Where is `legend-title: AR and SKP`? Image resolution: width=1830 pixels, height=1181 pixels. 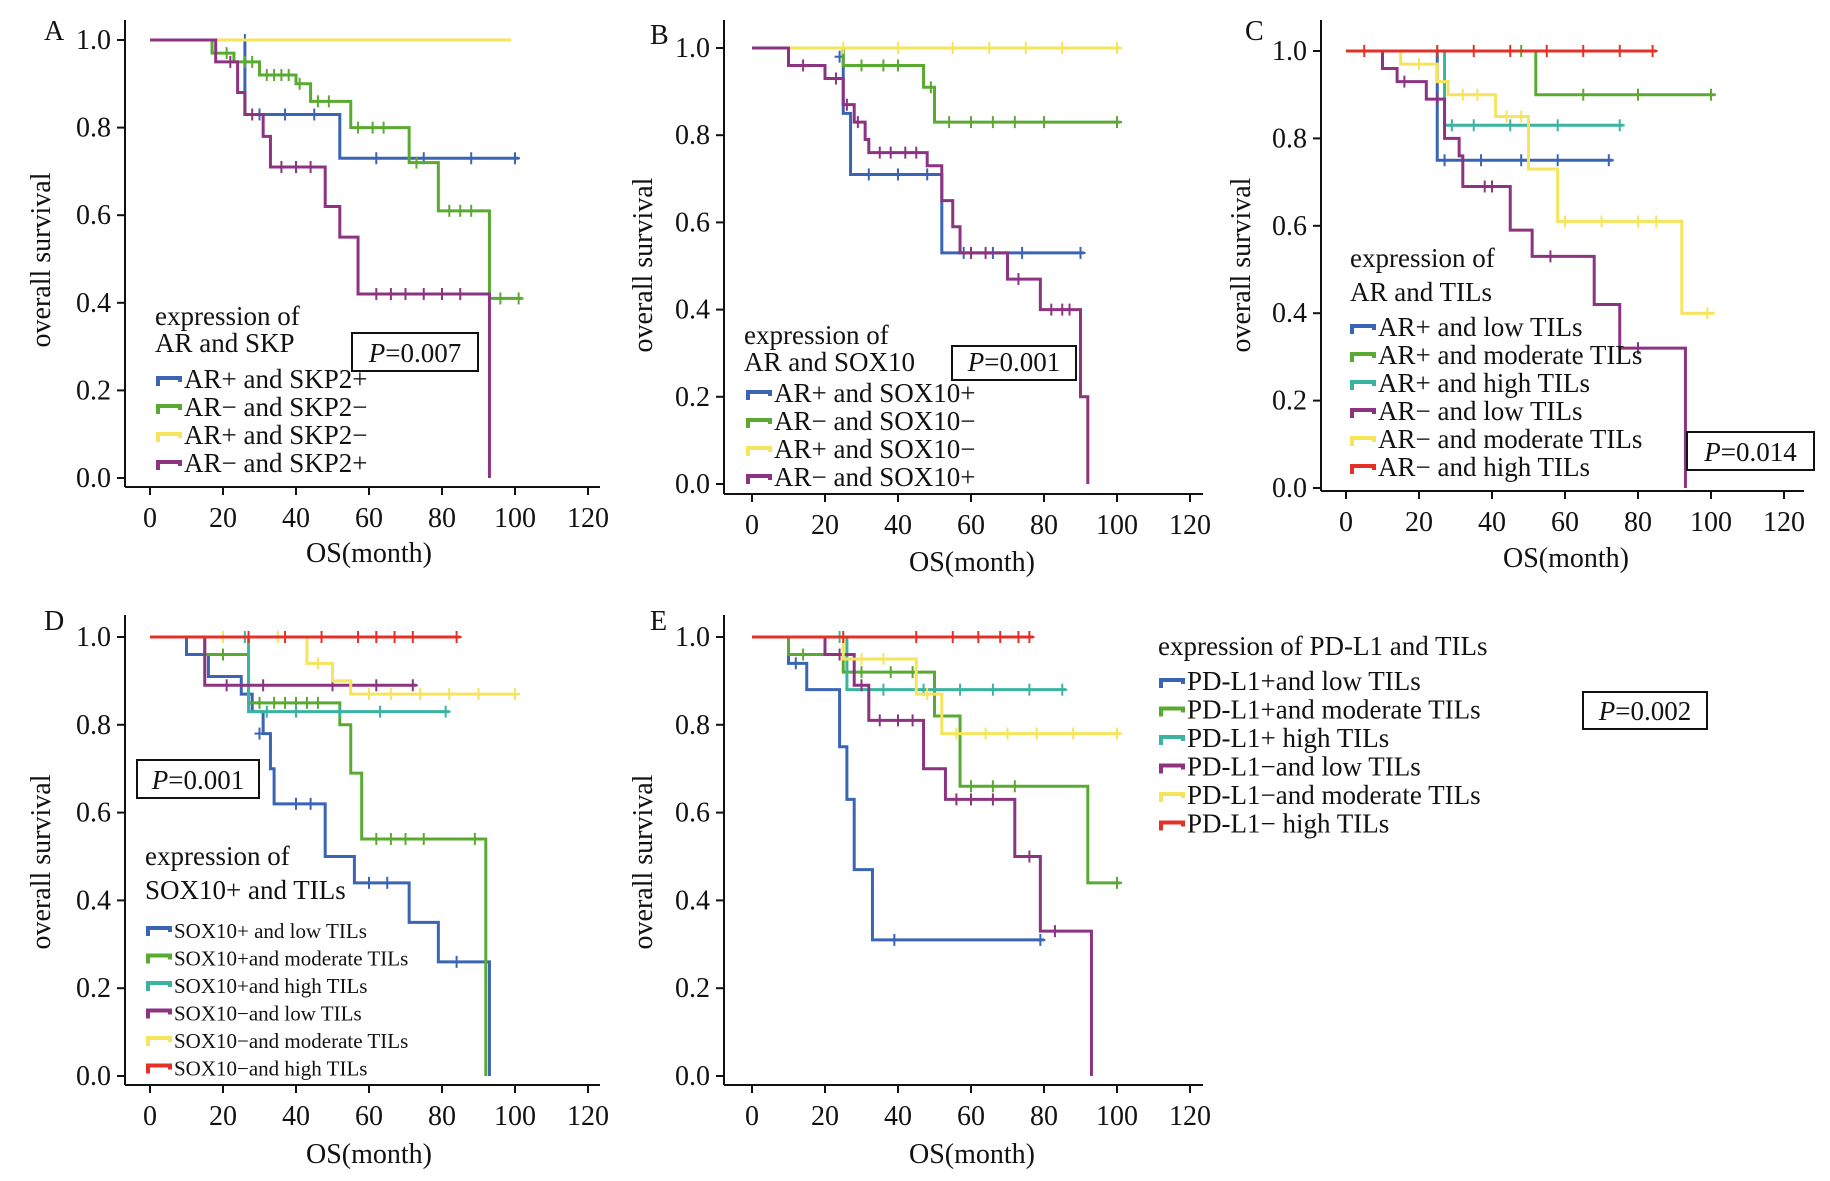 legend-title: AR and SKP is located at coordinates (225, 343).